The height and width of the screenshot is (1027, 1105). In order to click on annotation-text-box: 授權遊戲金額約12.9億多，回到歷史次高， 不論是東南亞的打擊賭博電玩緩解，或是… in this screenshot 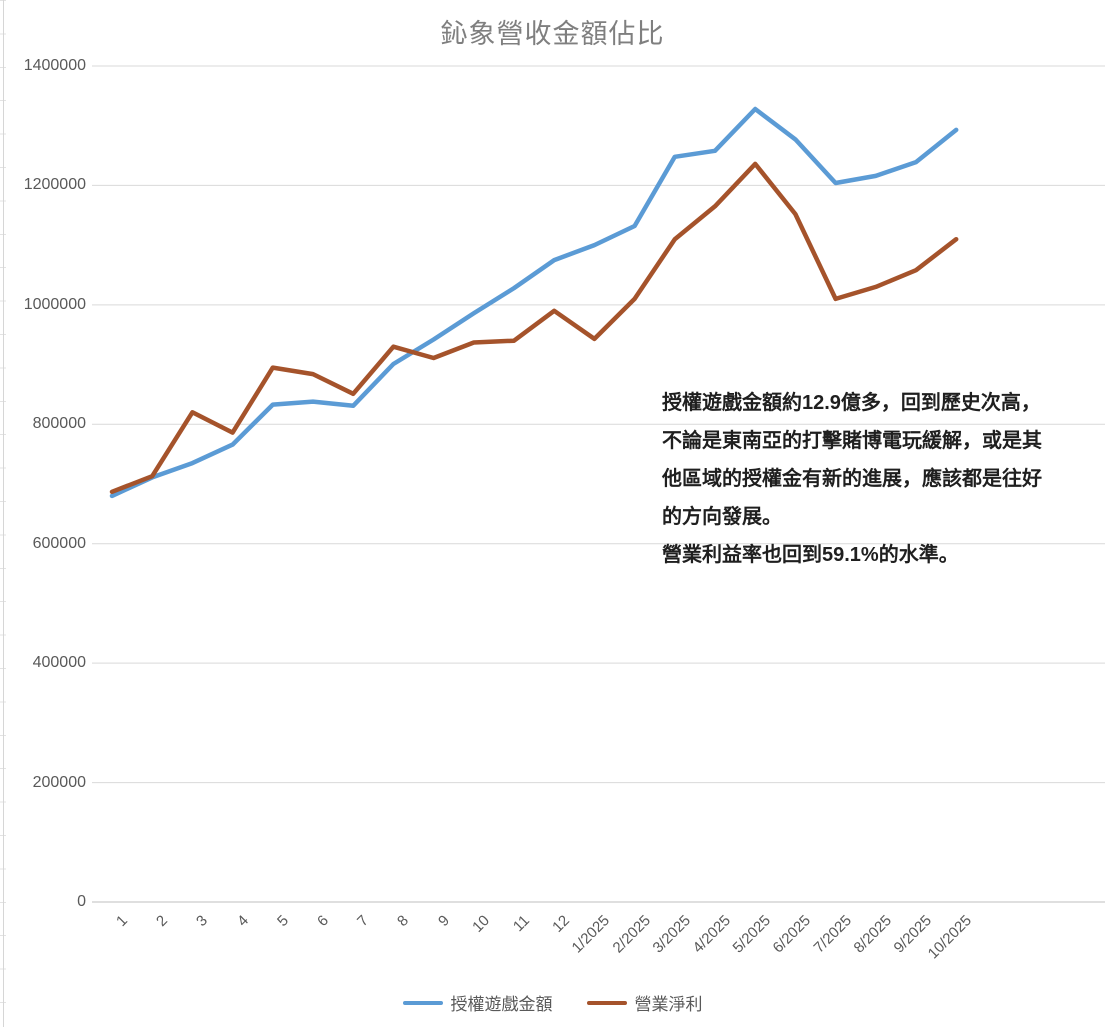, I will do `click(872, 479)`.